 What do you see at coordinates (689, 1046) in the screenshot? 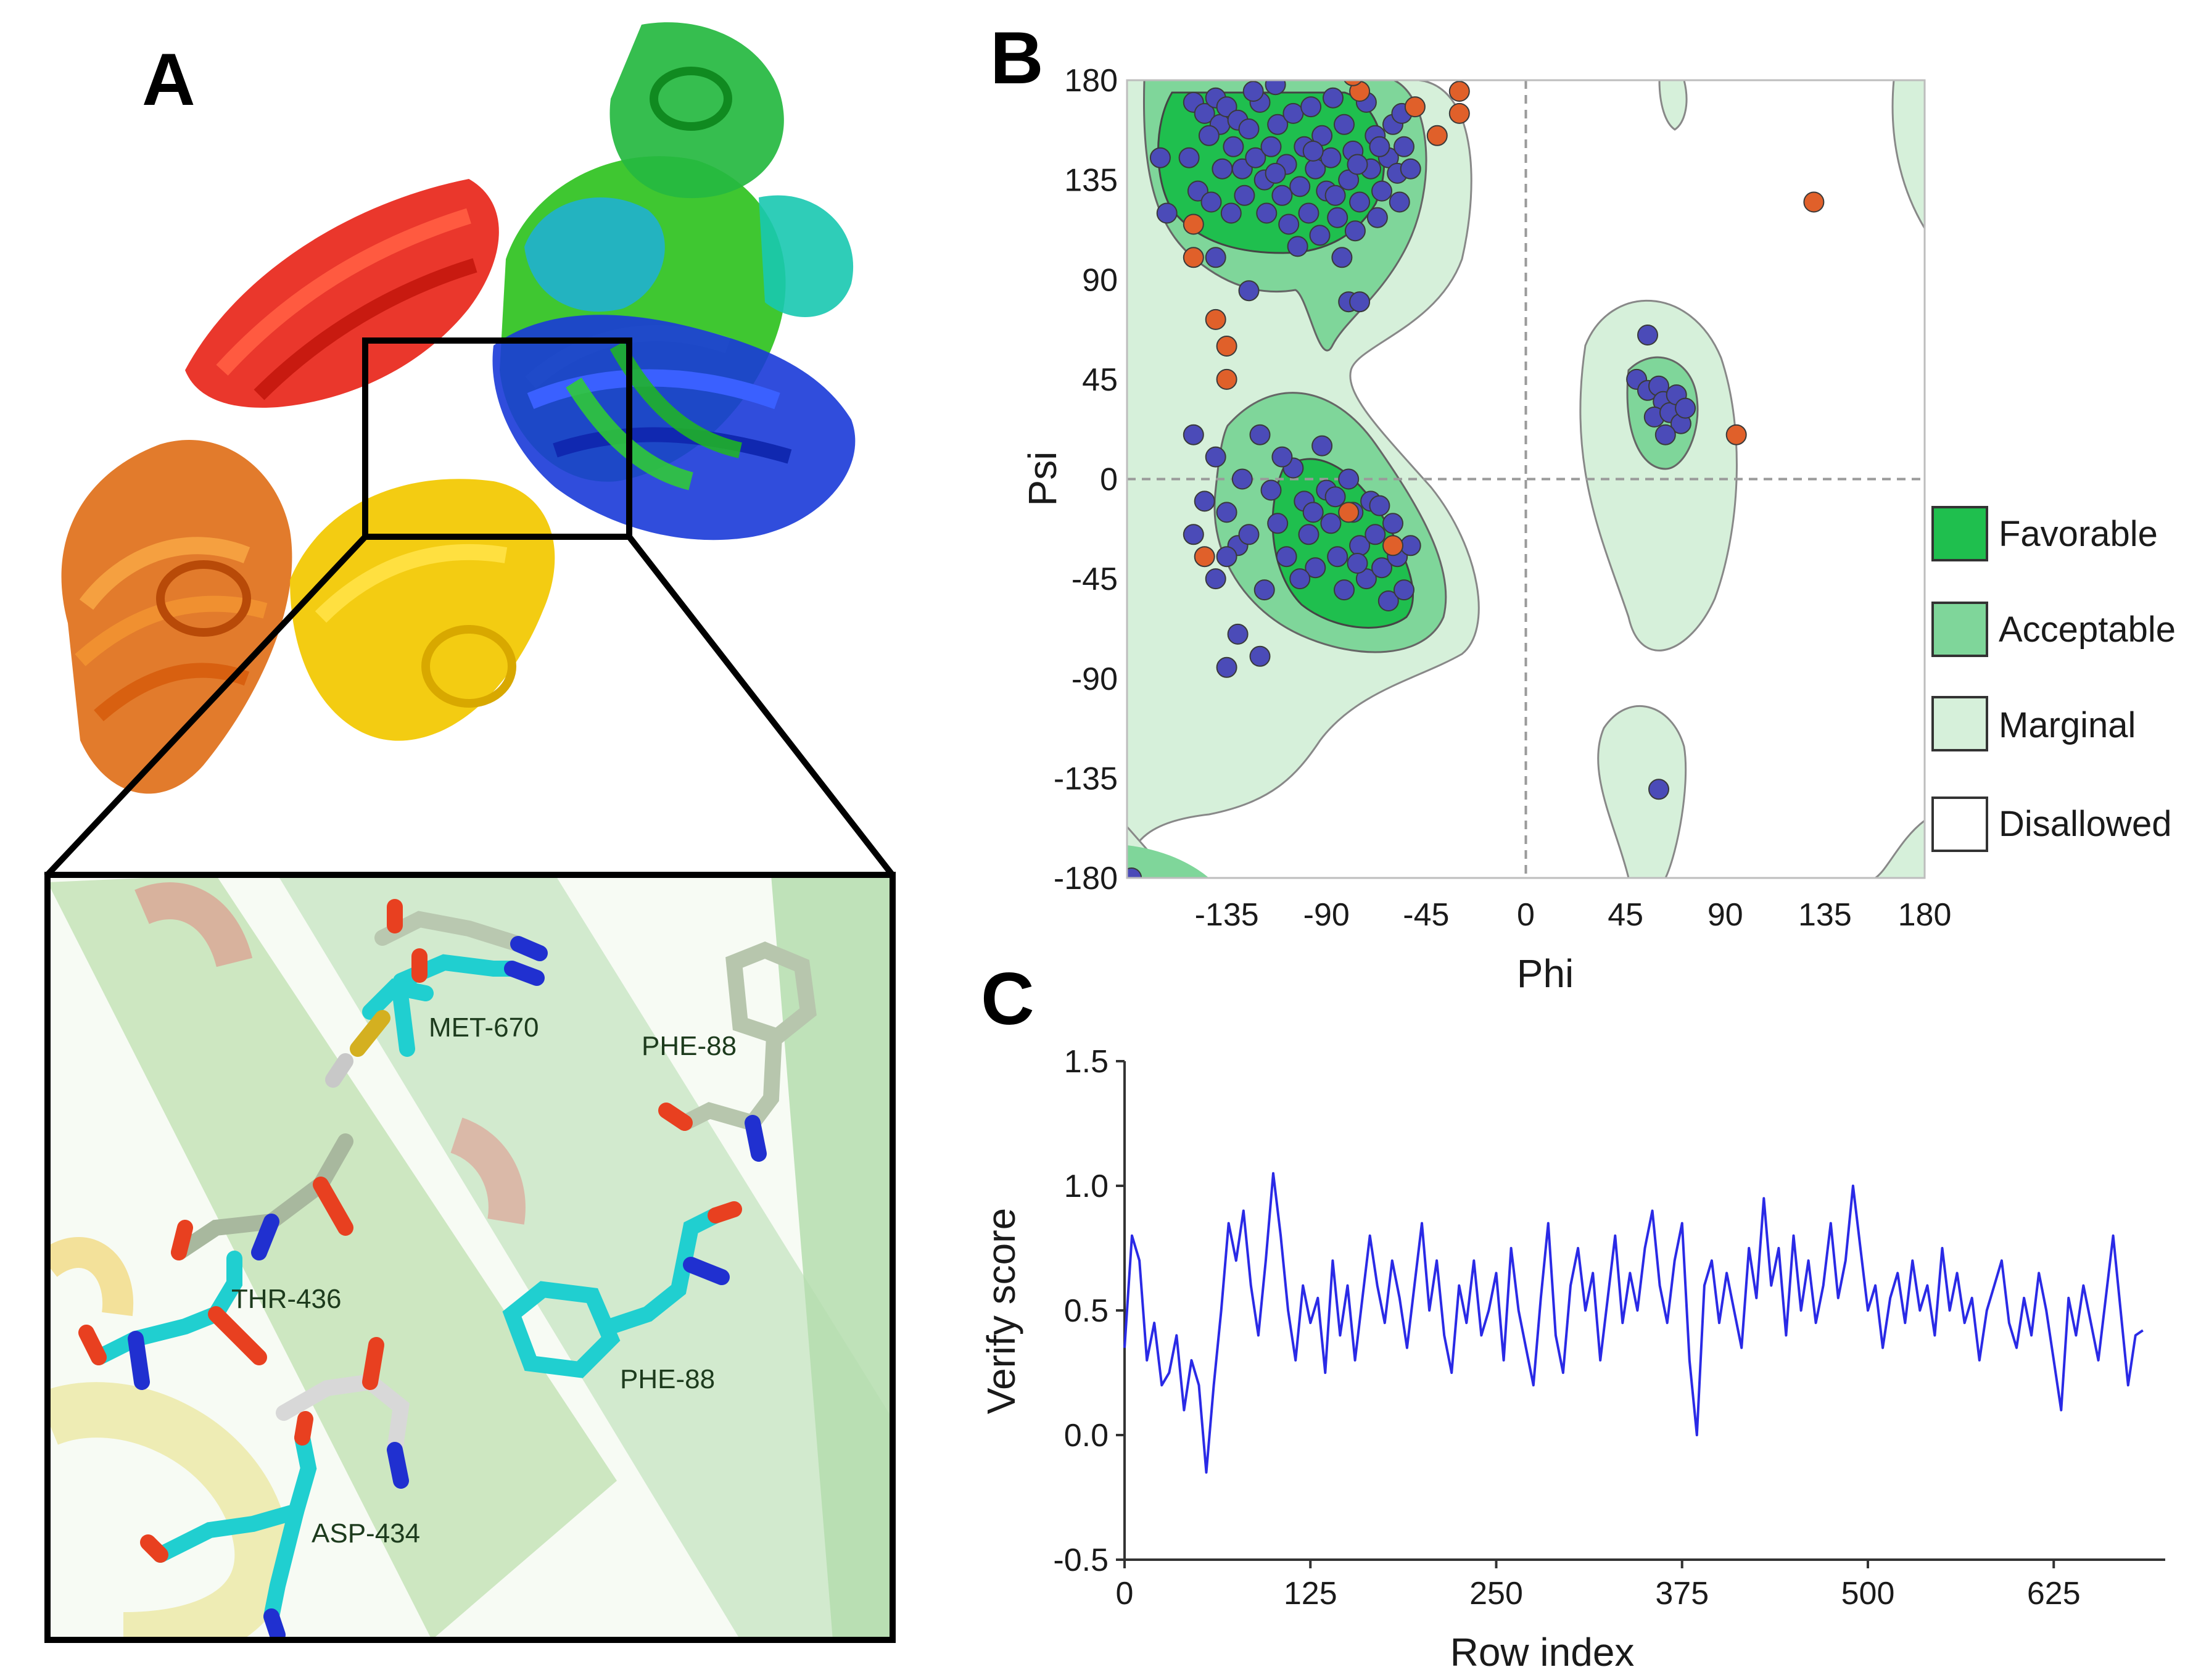
I see `residue-label-phe-88-grey: PHE-88` at bounding box center [689, 1046].